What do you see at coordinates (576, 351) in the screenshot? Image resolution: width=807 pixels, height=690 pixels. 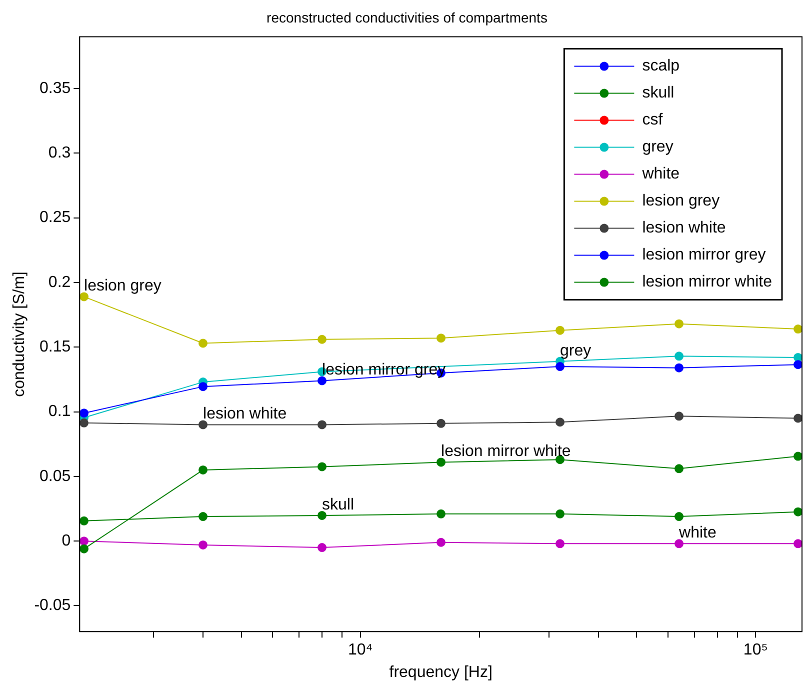 I see `annotation: grey` at bounding box center [576, 351].